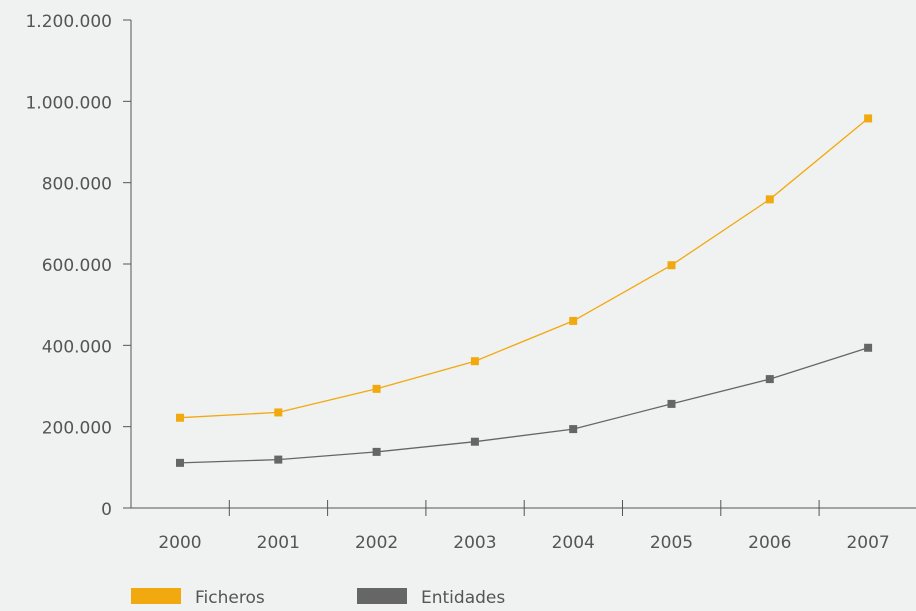  Describe the element at coordinates (671, 543) in the screenshot. I see `x-tick-label: 2005` at that location.